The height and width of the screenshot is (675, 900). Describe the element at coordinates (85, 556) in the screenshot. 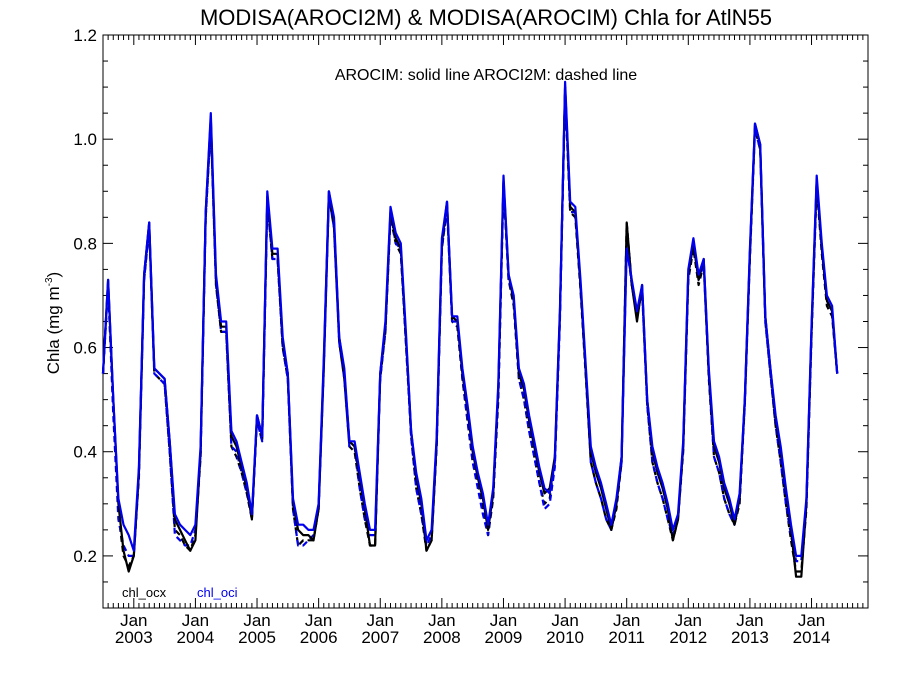

I see `y-tick-label: 0.2` at that location.